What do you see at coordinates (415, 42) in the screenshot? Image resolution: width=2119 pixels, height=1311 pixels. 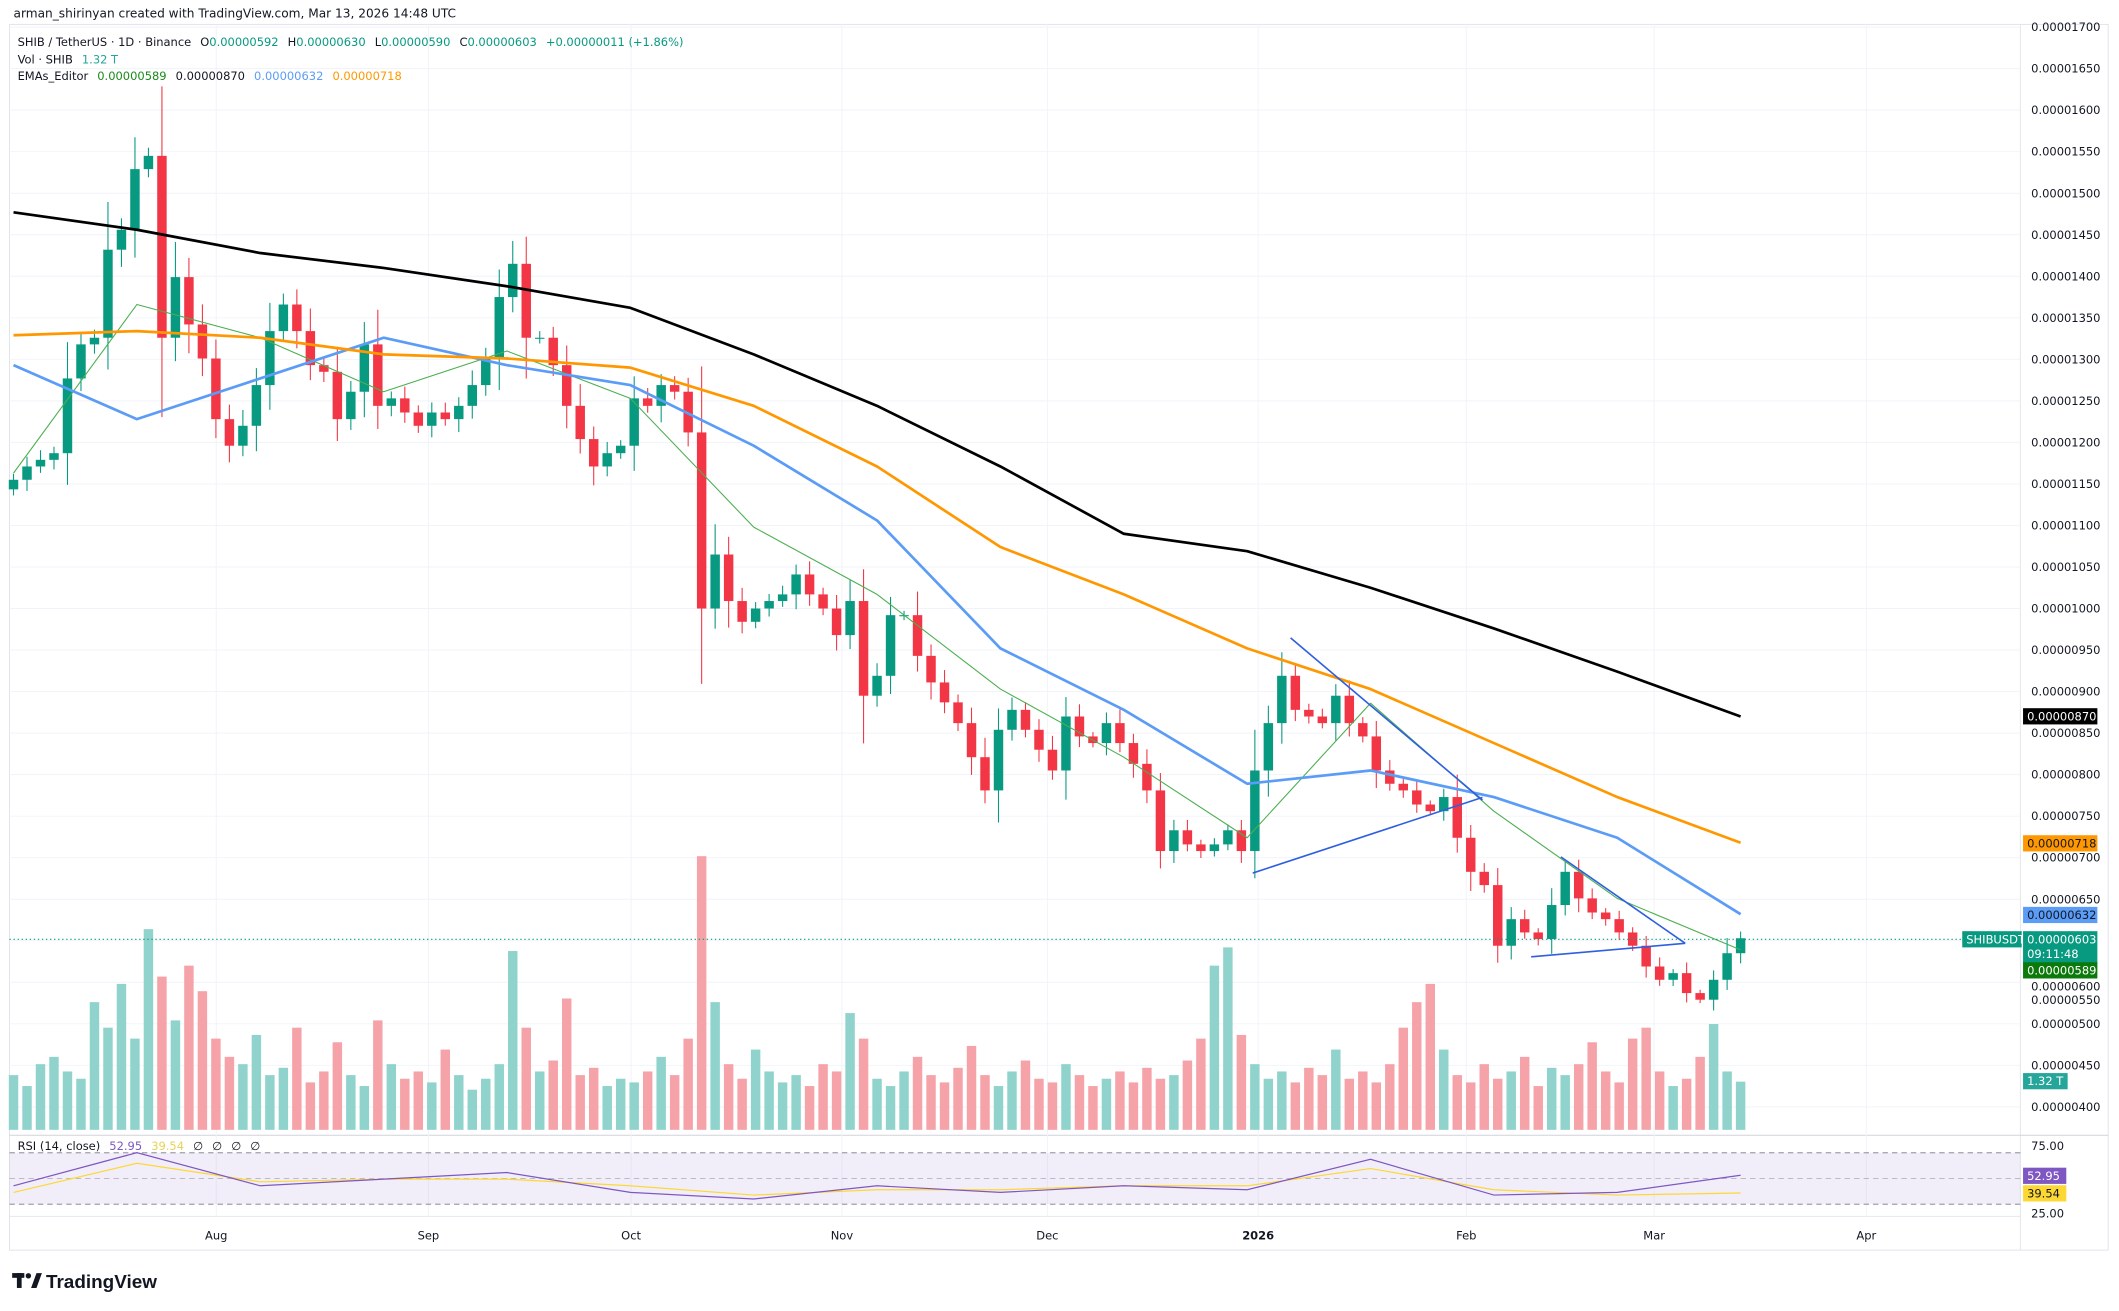 I see `legend-low: 0.00000590` at bounding box center [415, 42].